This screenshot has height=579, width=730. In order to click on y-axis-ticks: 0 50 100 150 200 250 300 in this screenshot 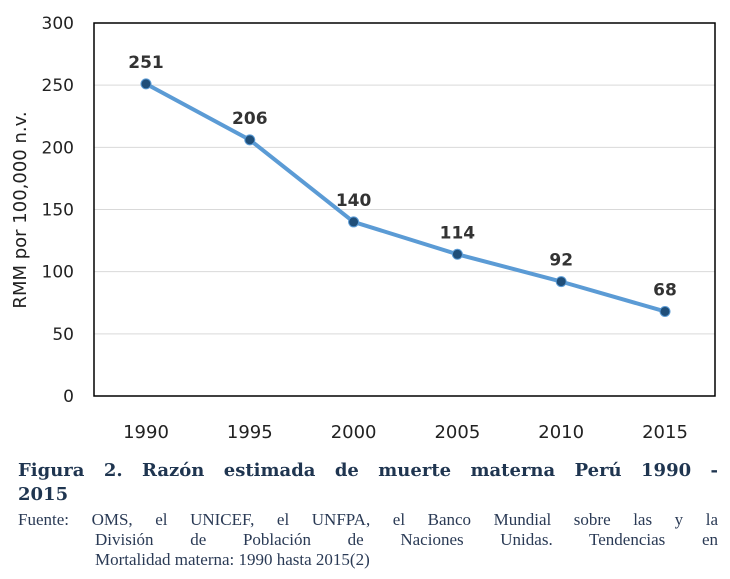, I will do `click(58, 210)`.